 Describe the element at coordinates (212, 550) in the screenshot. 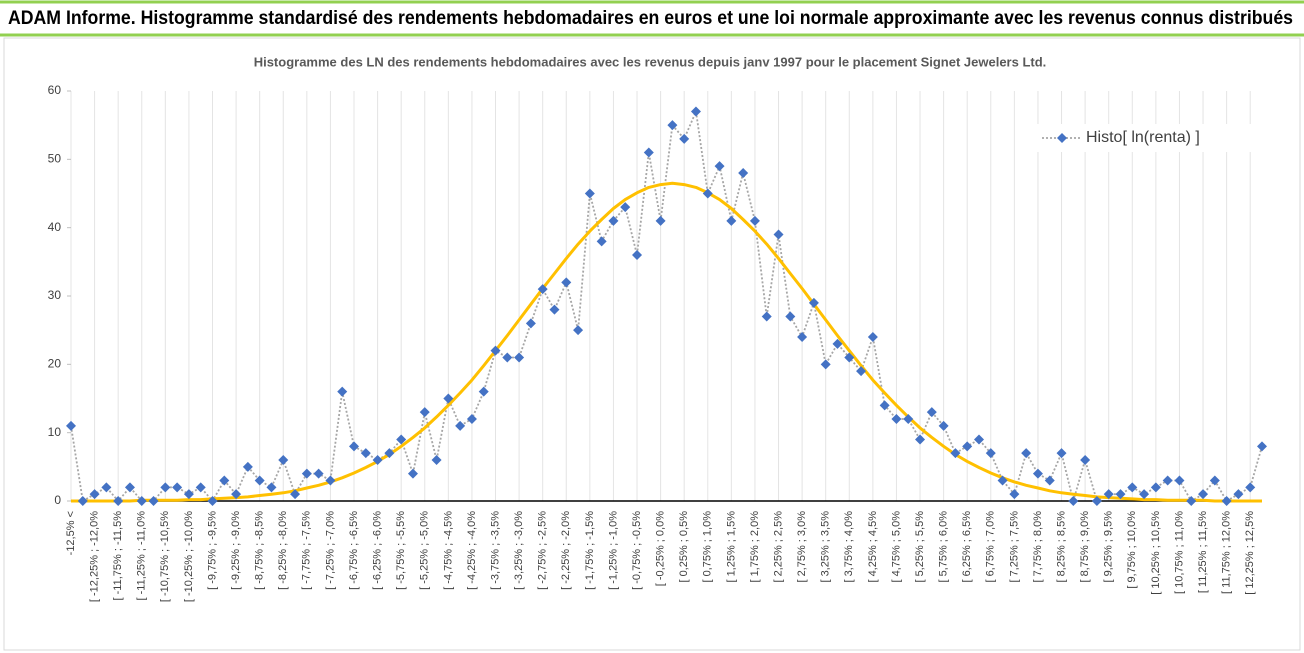

I see `x-tick-label: [ -9,75% ; -9,5%` at that location.